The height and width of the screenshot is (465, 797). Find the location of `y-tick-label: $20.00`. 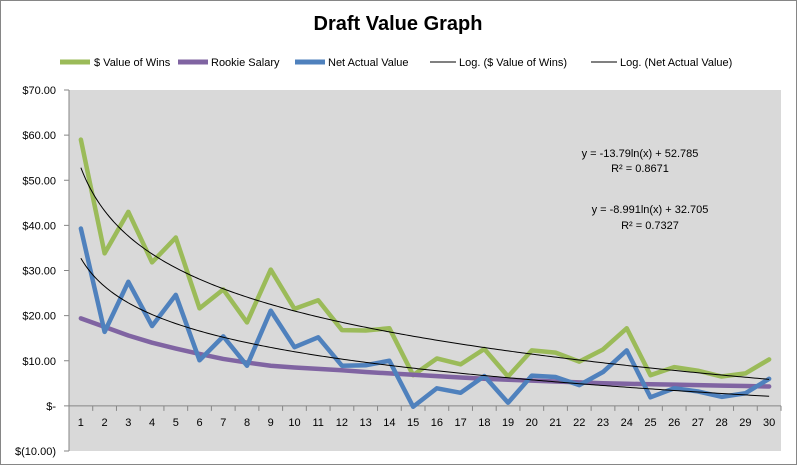

y-tick-label: $20.00 is located at coordinates (39, 317).